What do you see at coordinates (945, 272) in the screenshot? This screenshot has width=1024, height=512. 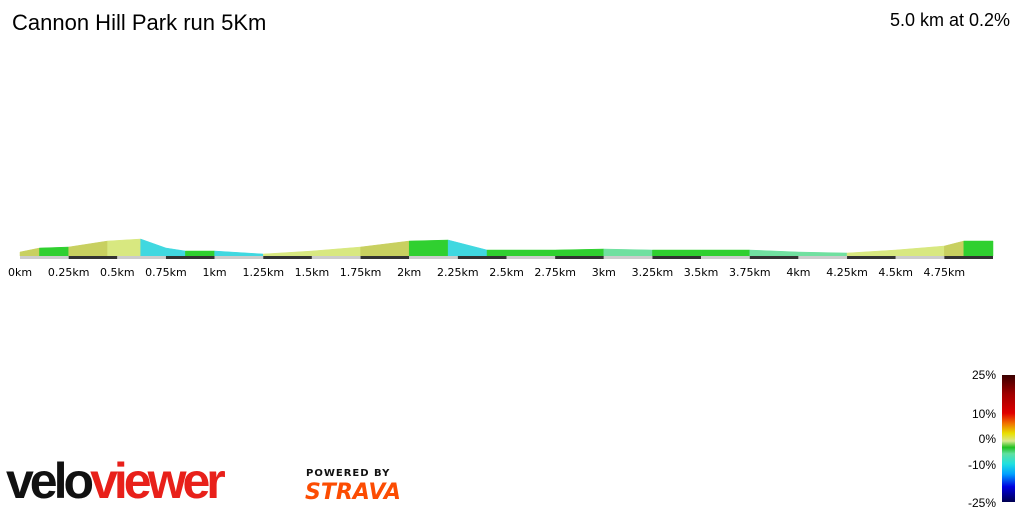 I see `x-tick-label: 4.75km` at bounding box center [945, 272].